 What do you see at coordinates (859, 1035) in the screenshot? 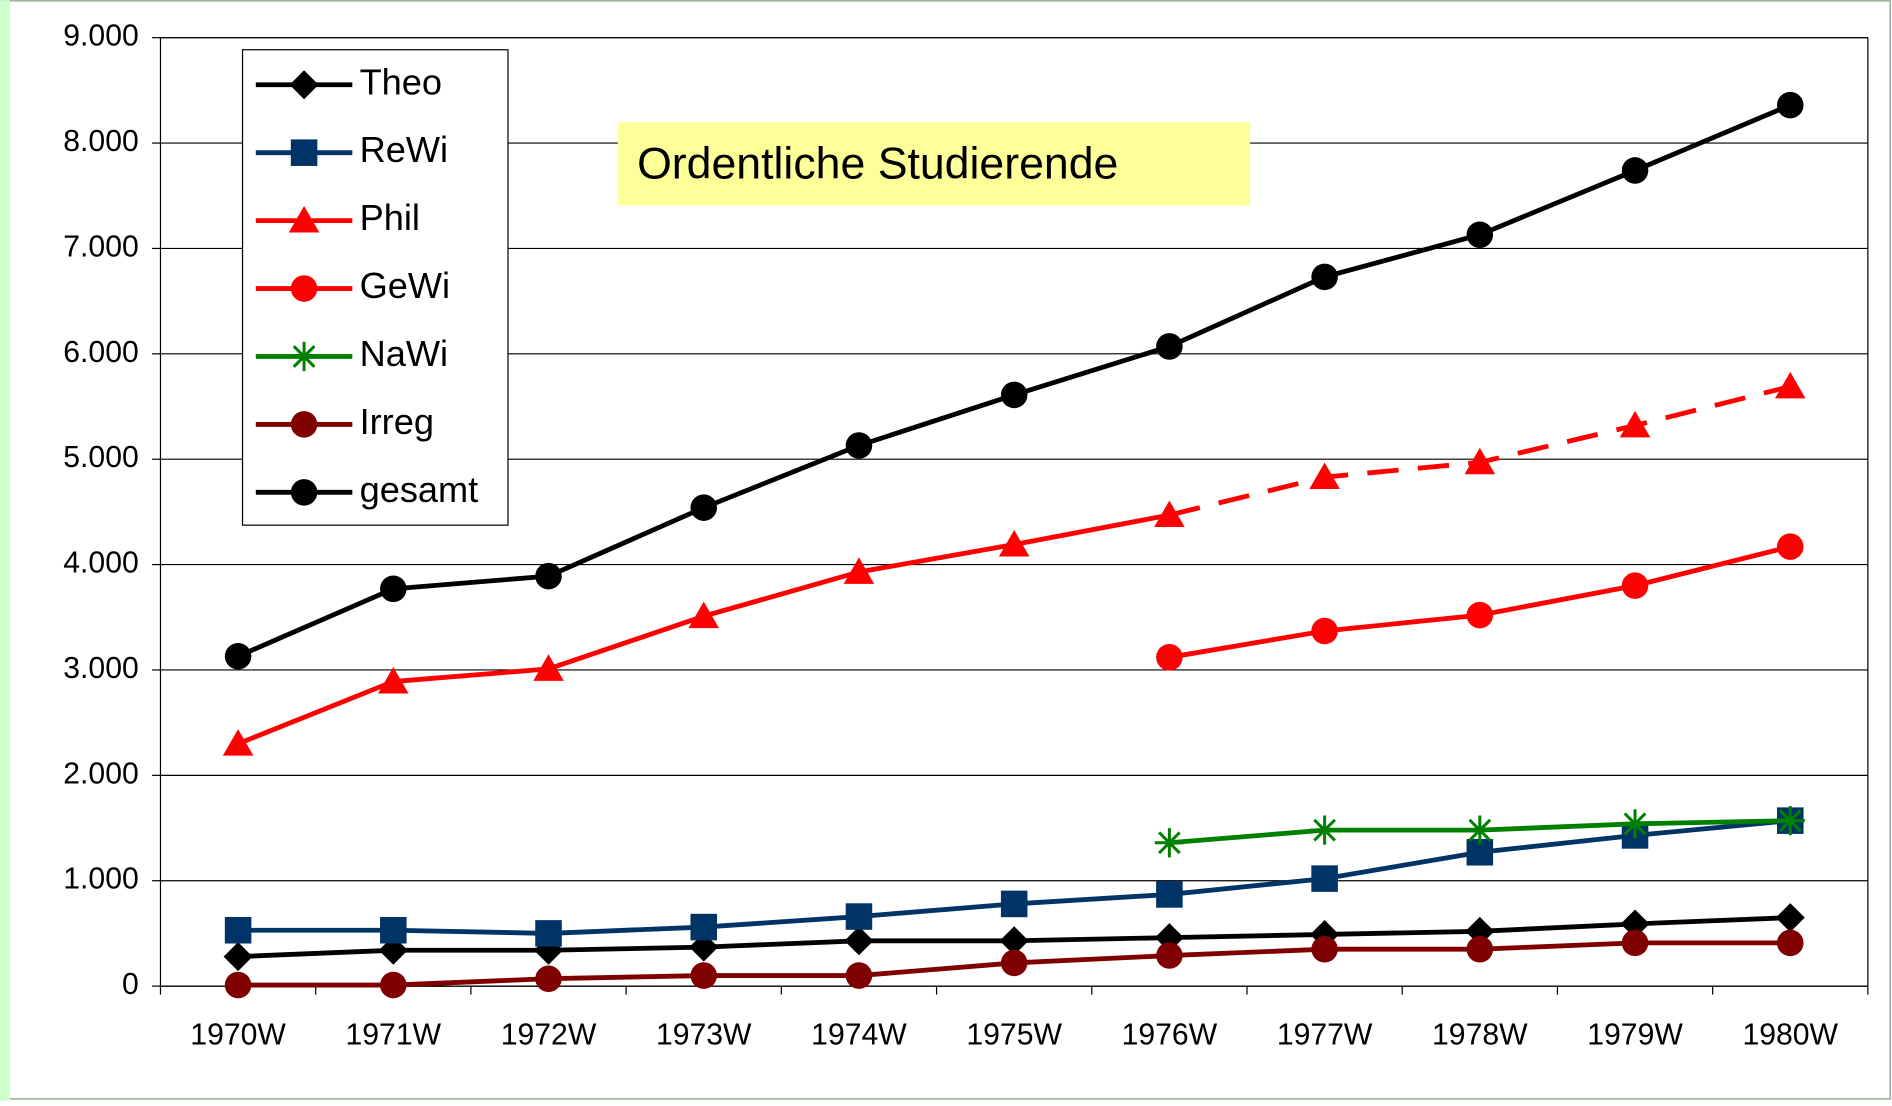
I see `x-tick-label: 1974W` at bounding box center [859, 1035].